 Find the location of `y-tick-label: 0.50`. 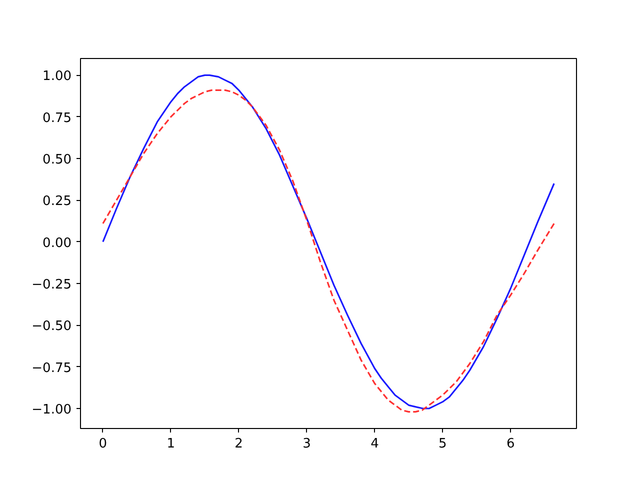

y-tick-label: 0.50 is located at coordinates (57, 160).